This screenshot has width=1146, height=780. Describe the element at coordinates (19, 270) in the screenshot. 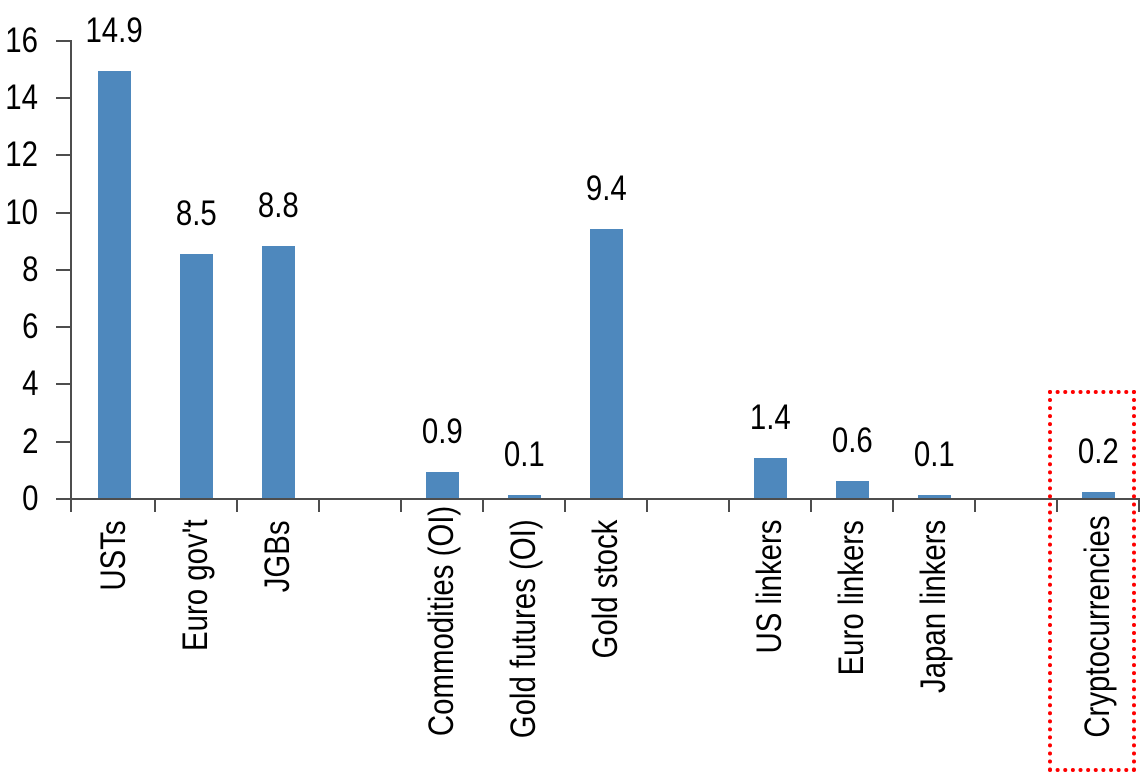

I see `y-tick-label-8: 8` at that location.